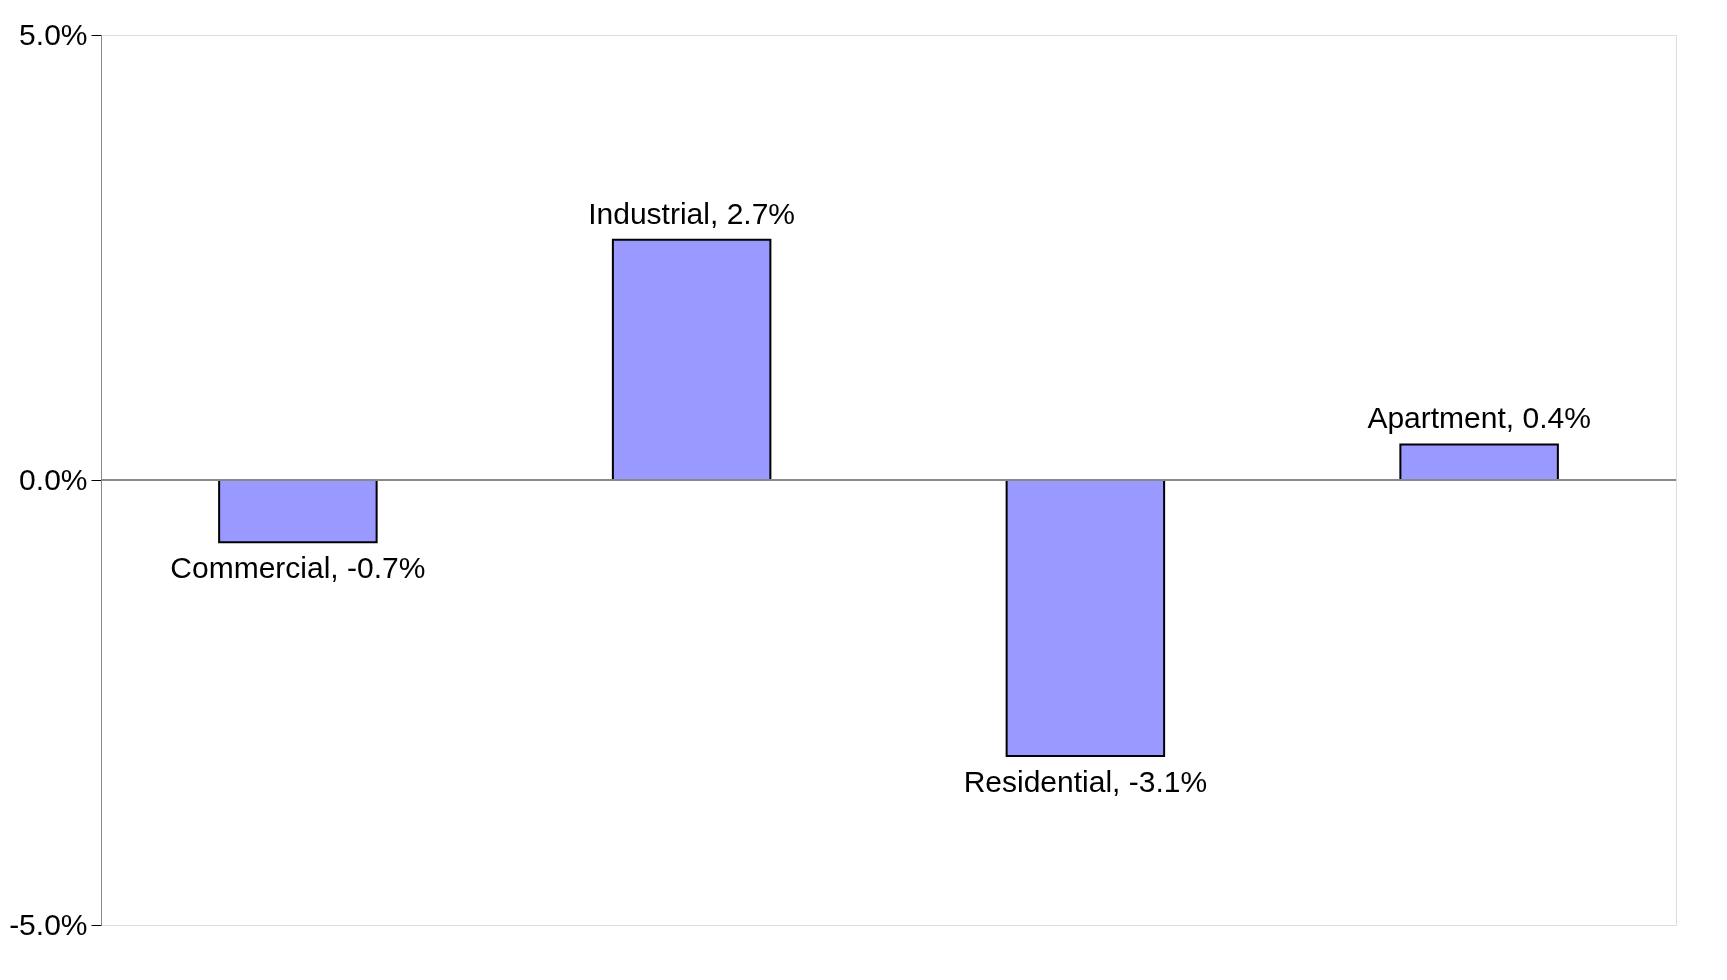 The width and height of the screenshot is (1727, 980). Describe the element at coordinates (1085, 781) in the screenshot. I see `data-label: Residential, -3.1%` at that location.